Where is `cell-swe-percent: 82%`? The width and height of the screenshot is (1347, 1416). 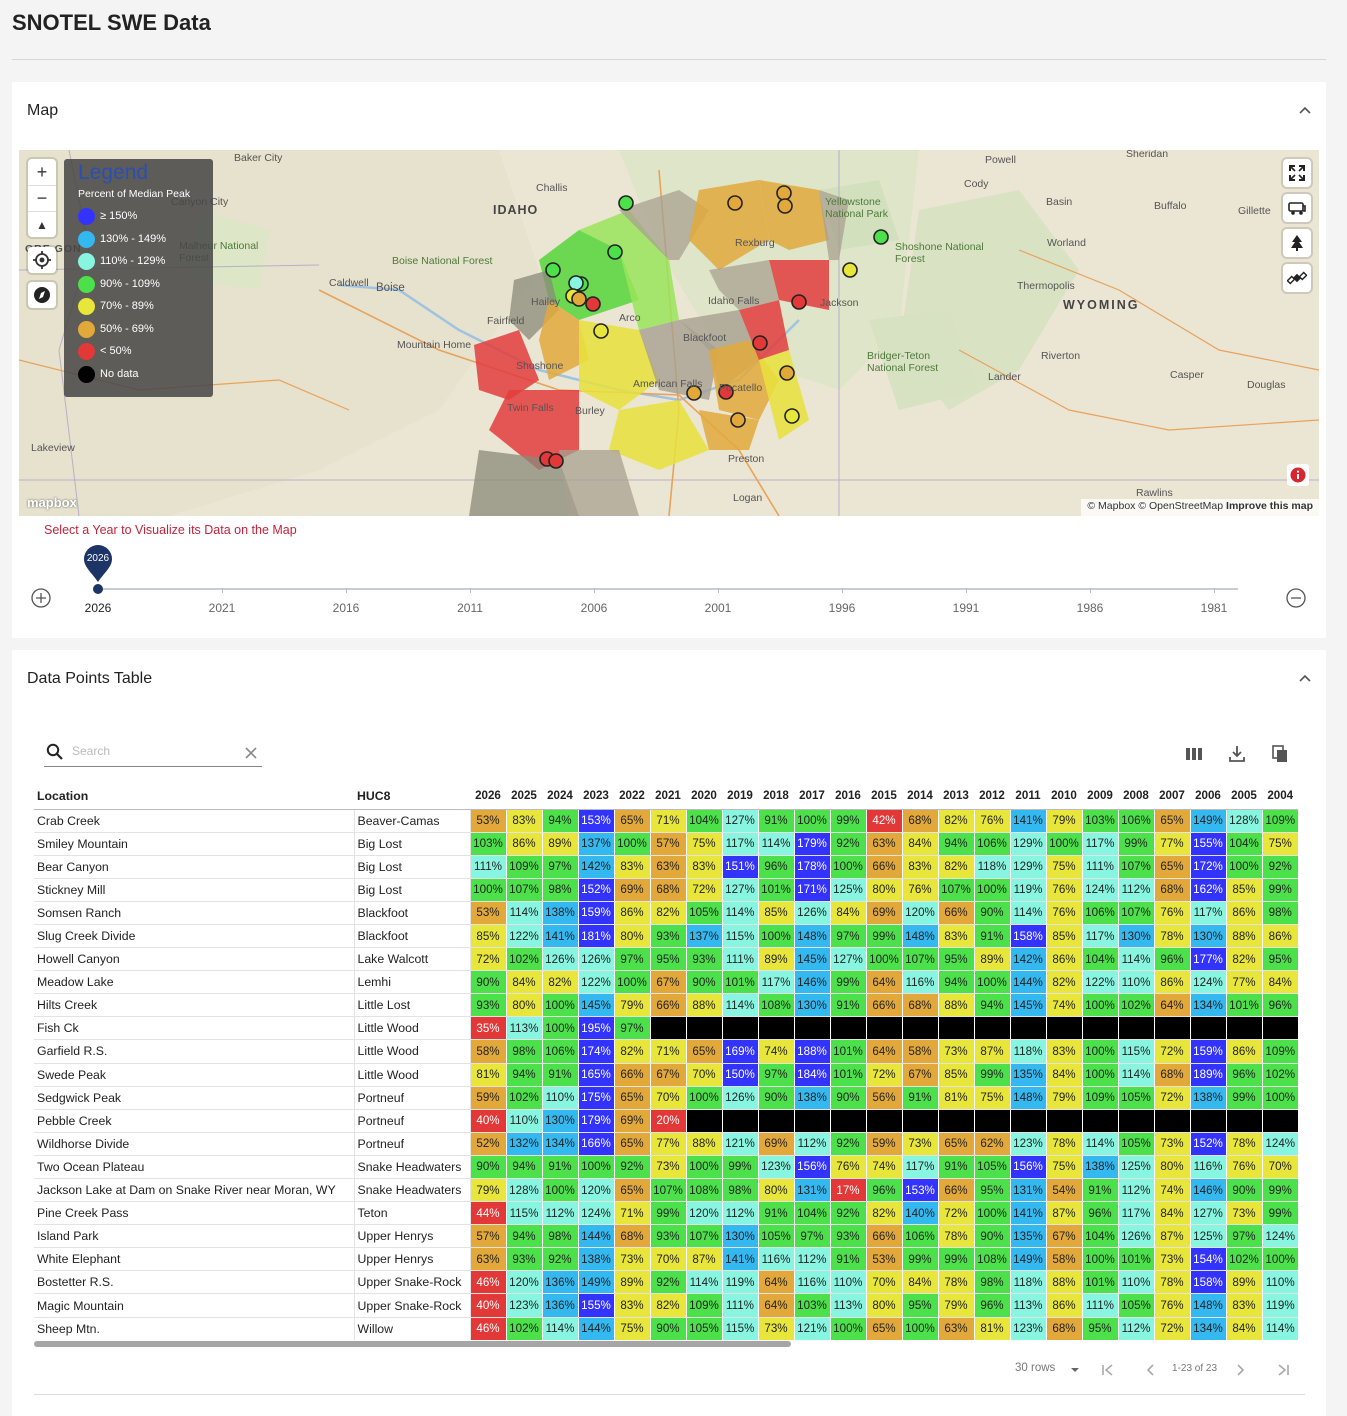
cell-swe-percent: 82% is located at coordinates (631, 1051).